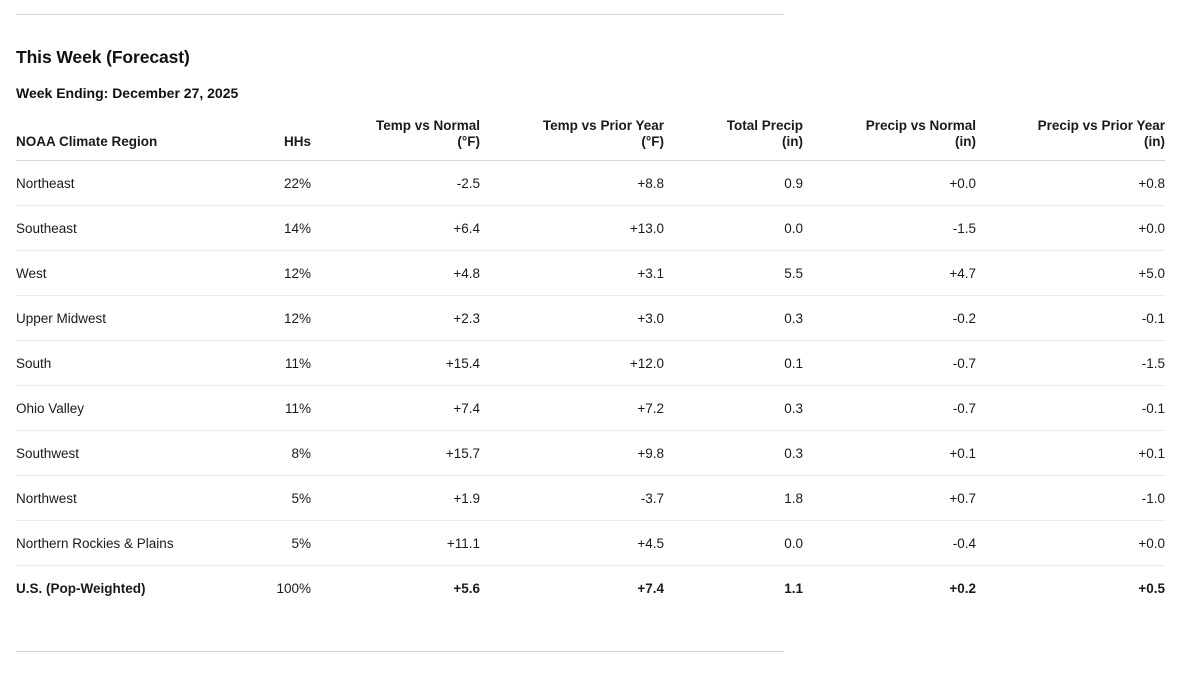 This screenshot has height=686, width=1193. What do you see at coordinates (733, 498) in the screenshot?
I see `cell-total-precip: 1.8` at bounding box center [733, 498].